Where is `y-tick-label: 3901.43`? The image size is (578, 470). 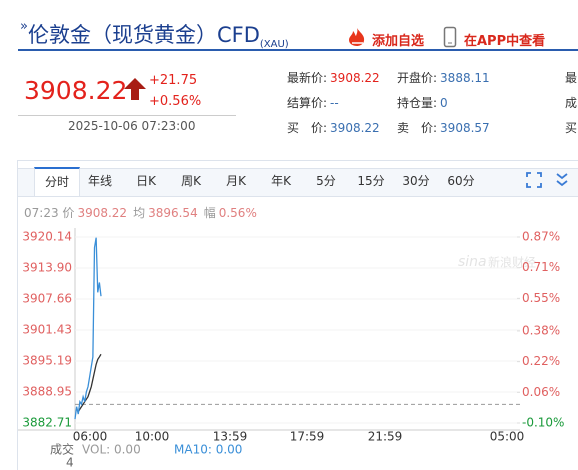 y-tick-label: 3901.43 is located at coordinates (47, 329).